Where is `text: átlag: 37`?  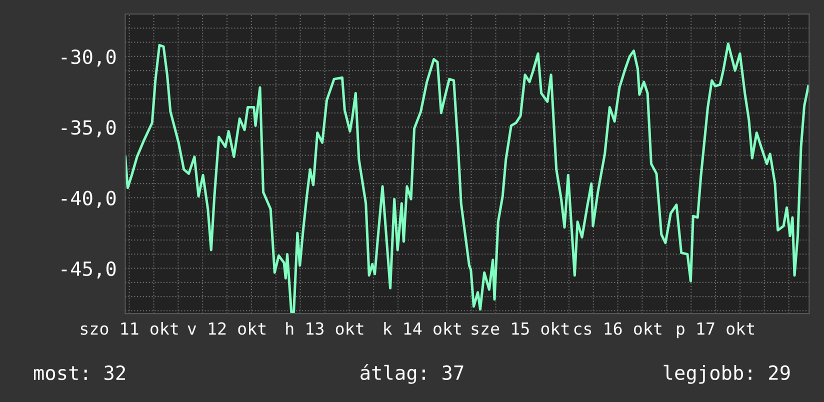 text: átlag: 37 is located at coordinates (412, 374).